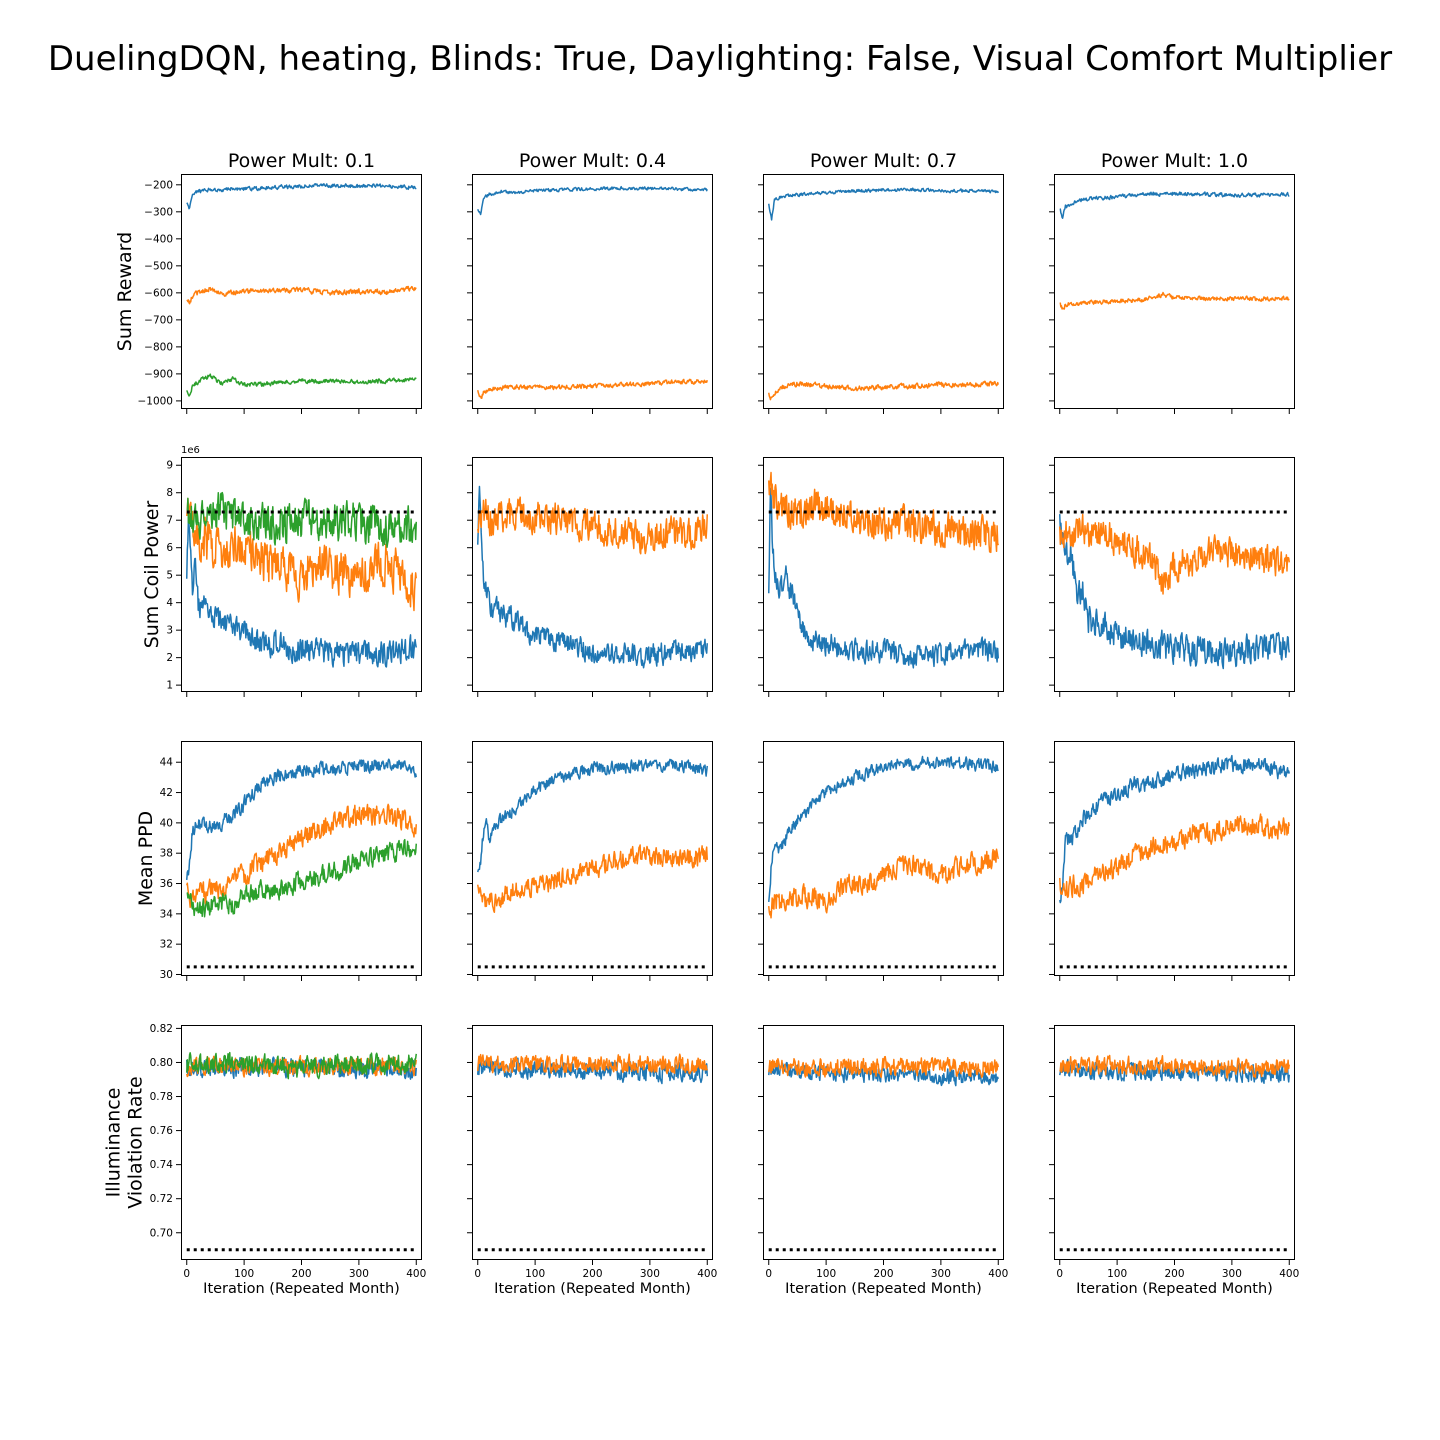 This screenshot has width=1440, height=1440. Describe the element at coordinates (169, 576) in the screenshot. I see `y-tick-label: 5` at that location.